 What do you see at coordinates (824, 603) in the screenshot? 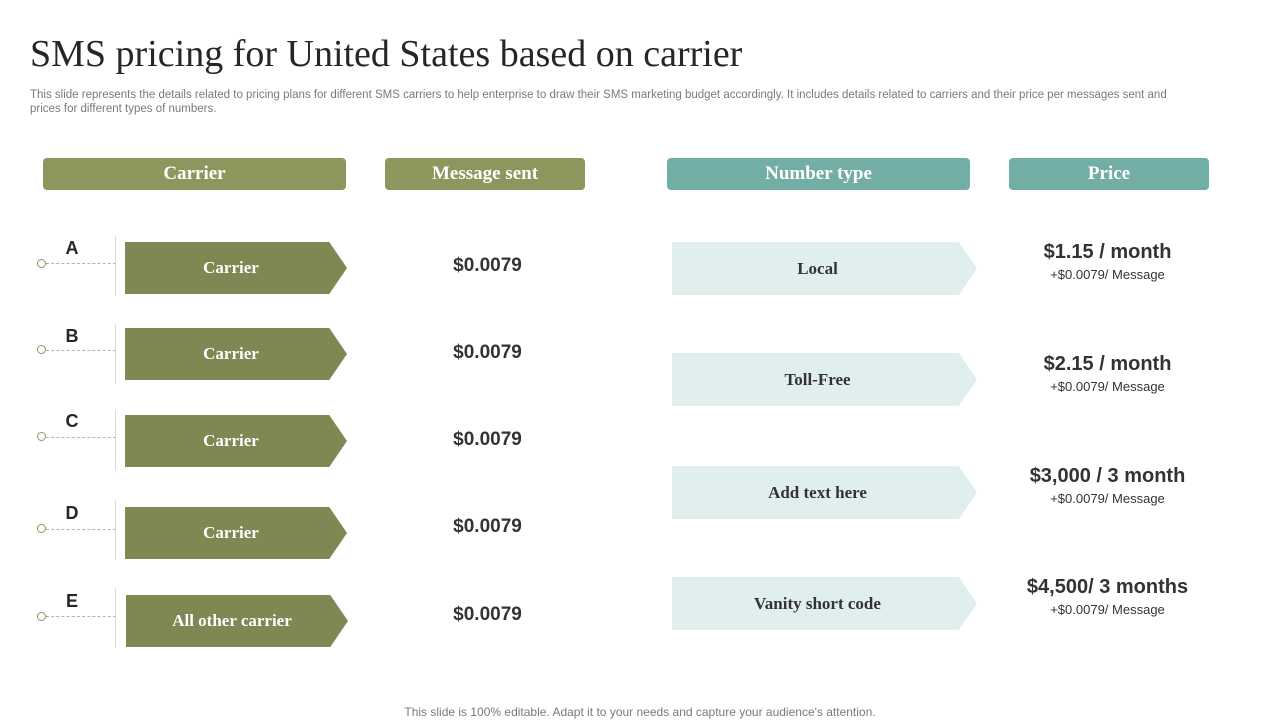
I see `number-type-arrow: Vanity short code` at bounding box center [824, 603].